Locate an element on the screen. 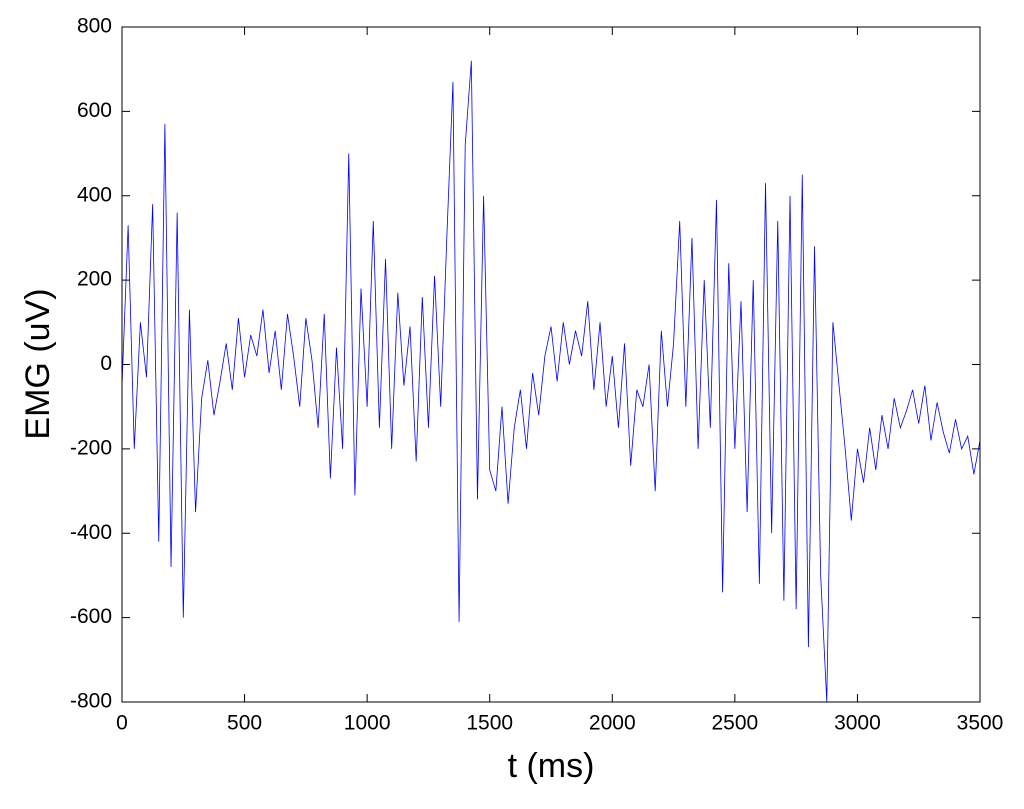 The width and height of the screenshot is (1024, 809). y-tick-label: -600 is located at coordinates (91, 616).